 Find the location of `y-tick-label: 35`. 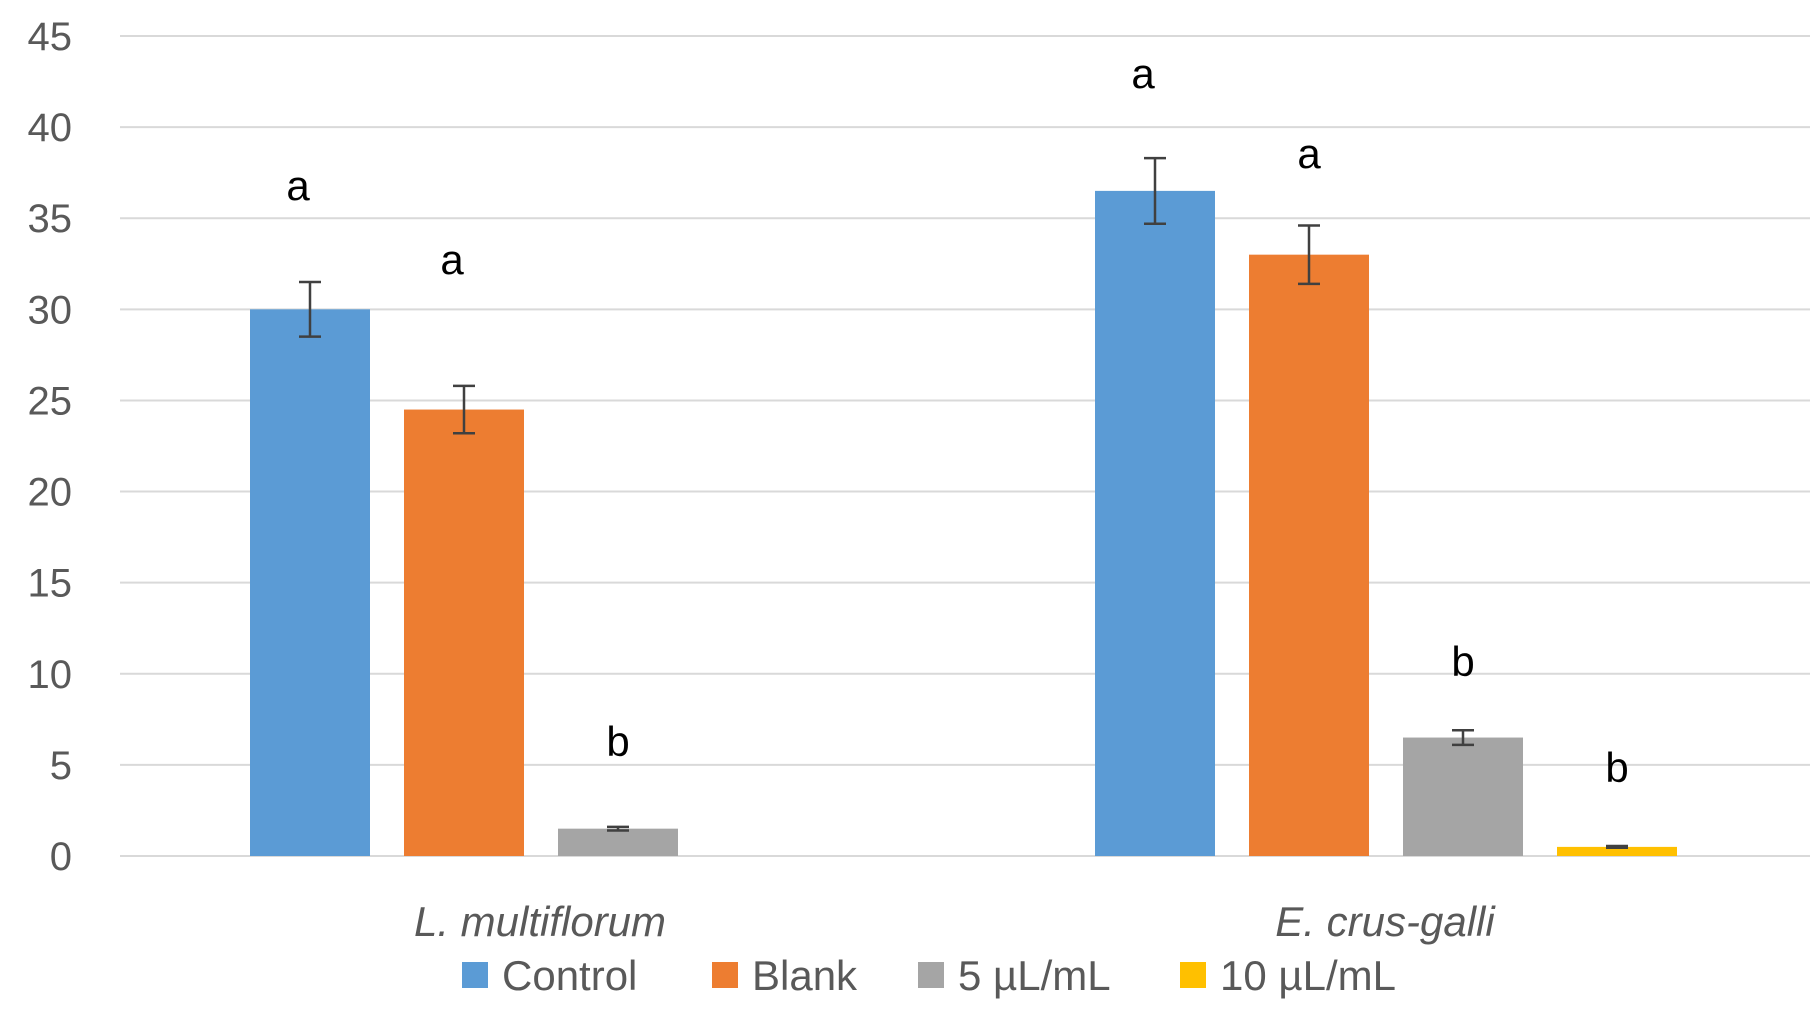

y-tick-label: 35 is located at coordinates (50, 219).